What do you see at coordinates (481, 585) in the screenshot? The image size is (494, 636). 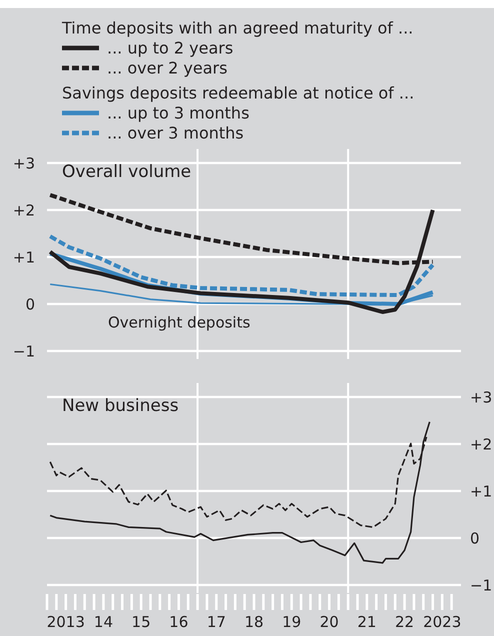 I see `y2-tick-label: −1` at bounding box center [481, 585].